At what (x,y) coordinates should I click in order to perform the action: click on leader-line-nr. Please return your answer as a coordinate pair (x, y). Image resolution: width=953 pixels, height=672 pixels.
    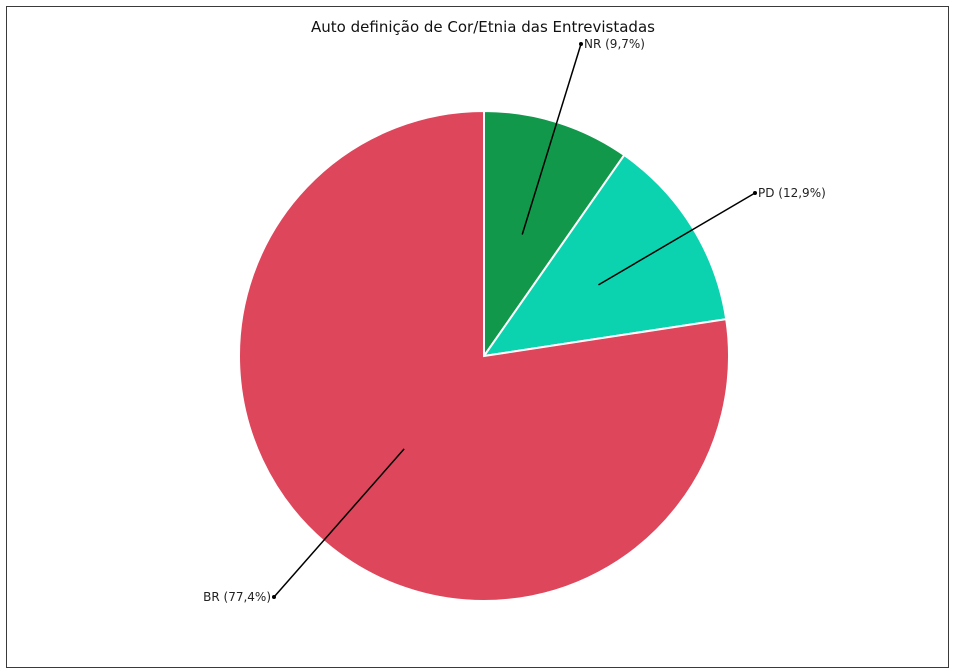
    Looking at the image, I should click on (551, 139).